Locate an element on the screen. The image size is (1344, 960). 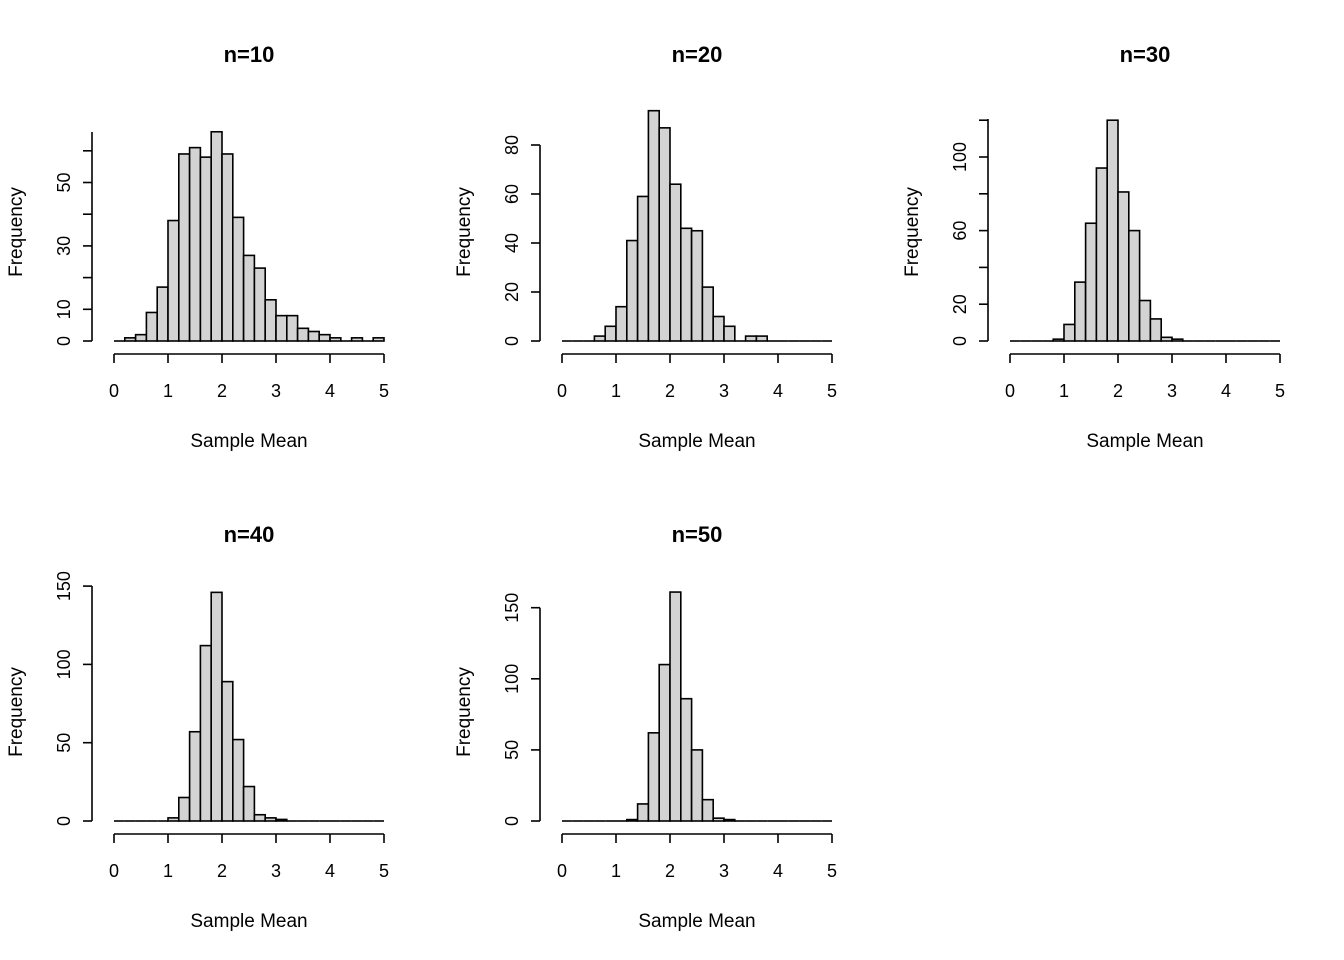
y-tick-label: 100 is located at coordinates (64, 664).